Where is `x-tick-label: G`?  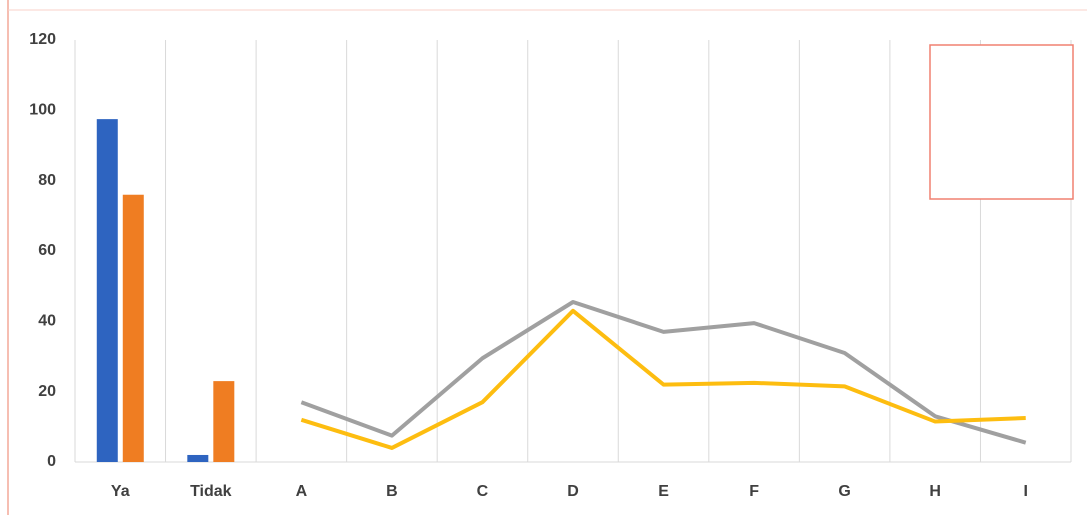
x-tick-label: G is located at coordinates (844, 491).